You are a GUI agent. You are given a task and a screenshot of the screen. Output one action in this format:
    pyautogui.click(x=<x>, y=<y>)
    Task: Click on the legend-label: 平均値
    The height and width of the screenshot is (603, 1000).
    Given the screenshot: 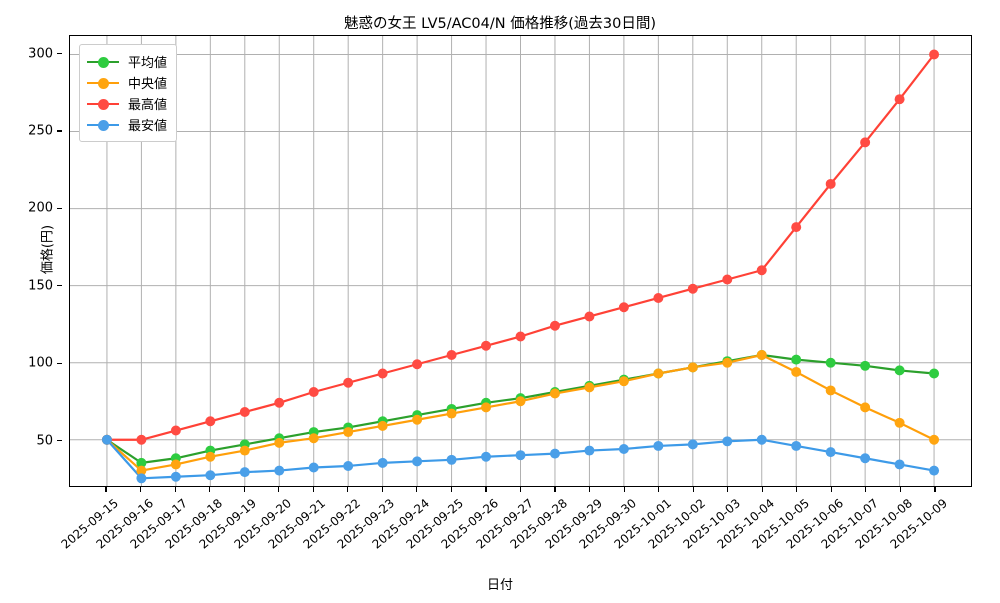 What is the action you would take?
    pyautogui.click(x=148, y=63)
    